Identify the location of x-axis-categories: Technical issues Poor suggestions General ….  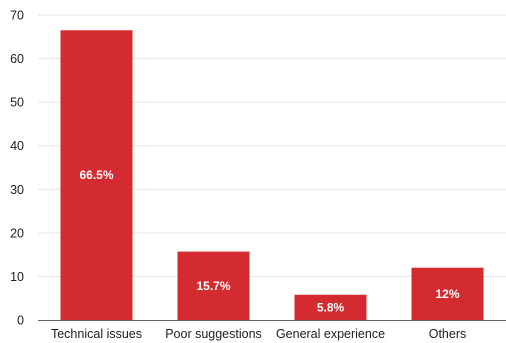
(258, 334).